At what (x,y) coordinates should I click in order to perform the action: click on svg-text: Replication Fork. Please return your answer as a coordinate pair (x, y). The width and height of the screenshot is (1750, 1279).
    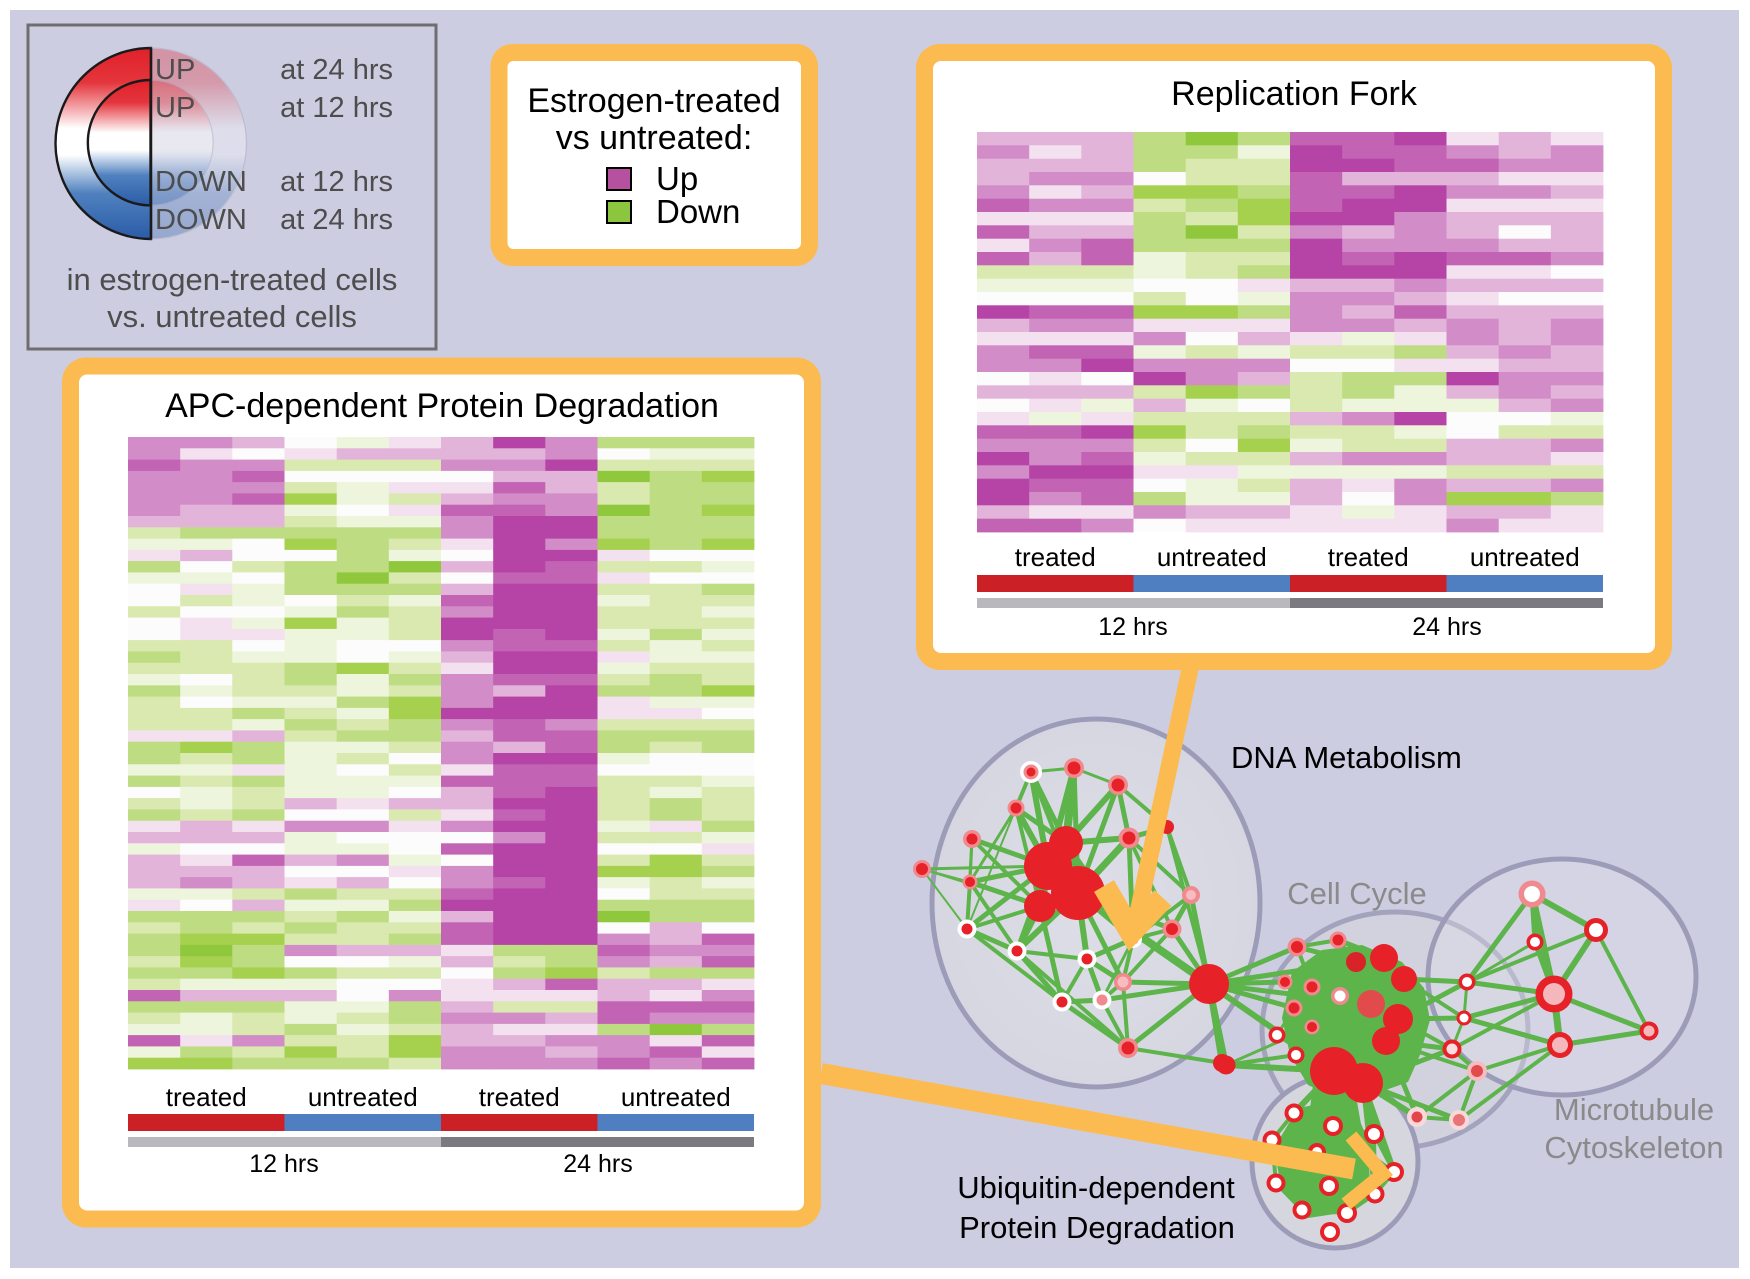
    Looking at the image, I should click on (1294, 94).